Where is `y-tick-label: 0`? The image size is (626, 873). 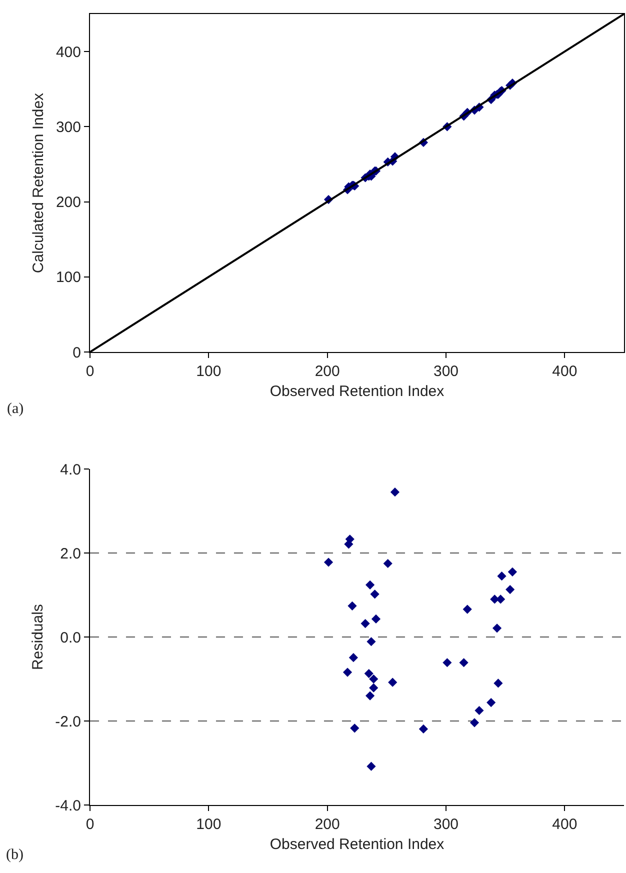
y-tick-label: 0 is located at coordinates (76, 353).